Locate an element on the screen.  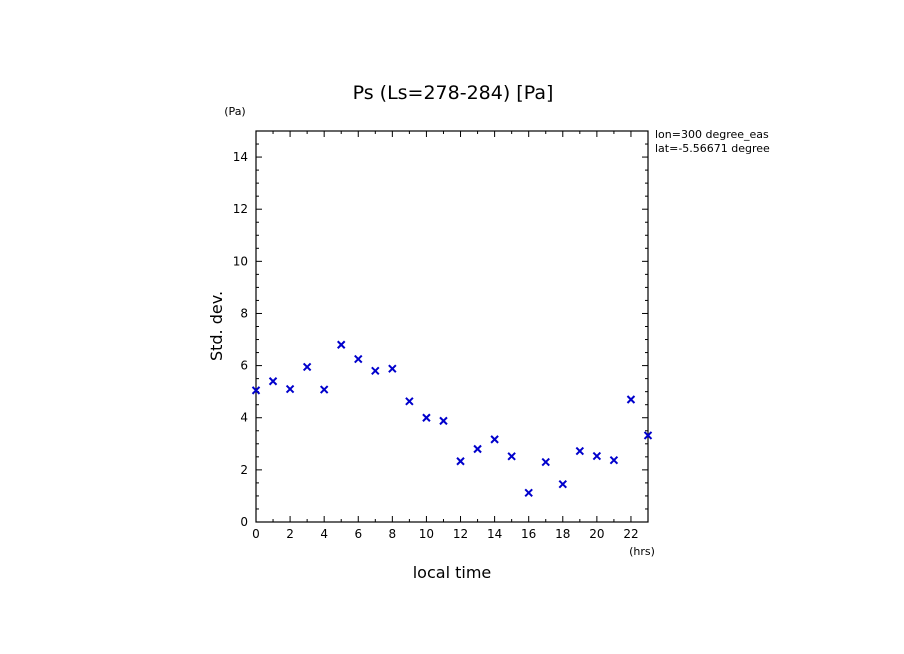
x-tick-label: 6 is located at coordinates (358, 534).